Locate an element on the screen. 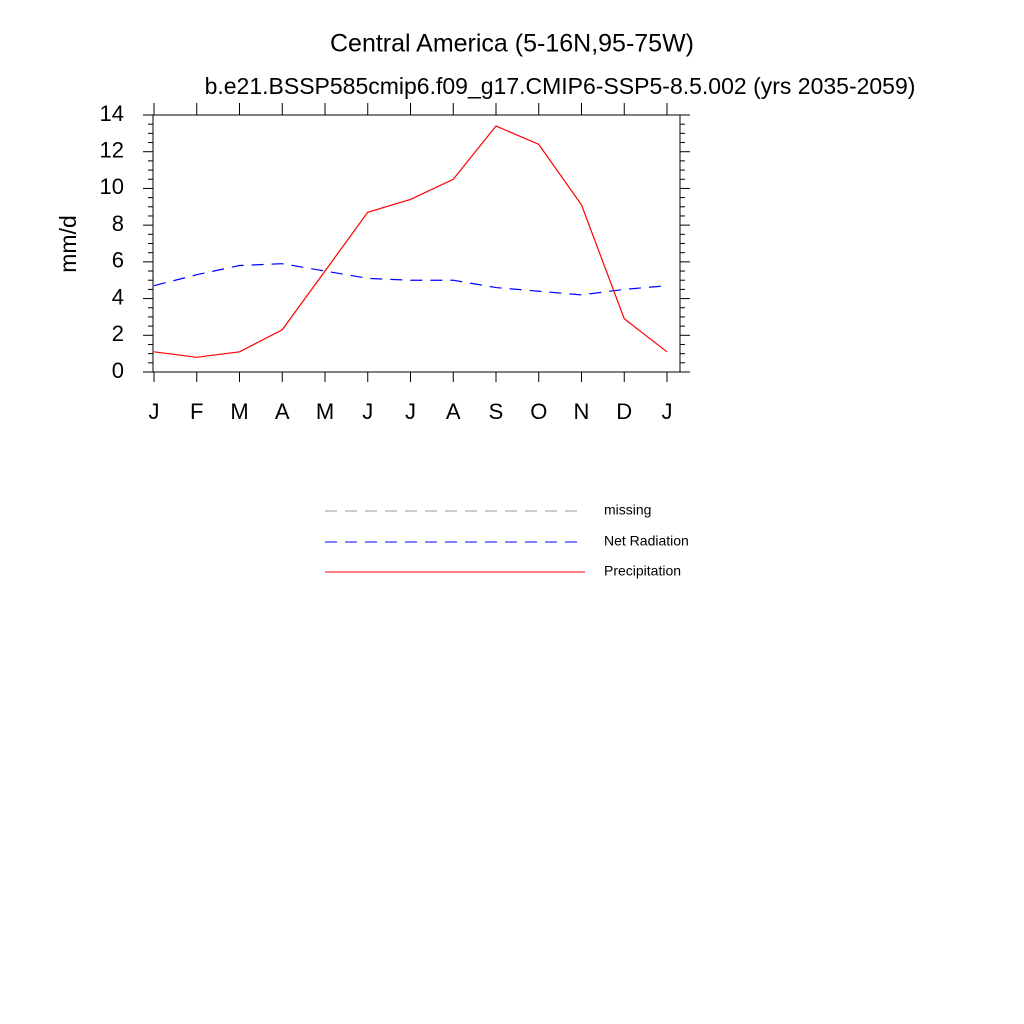 The height and width of the screenshot is (1024, 1024). legend-label: Net Radiation is located at coordinates (646, 541).